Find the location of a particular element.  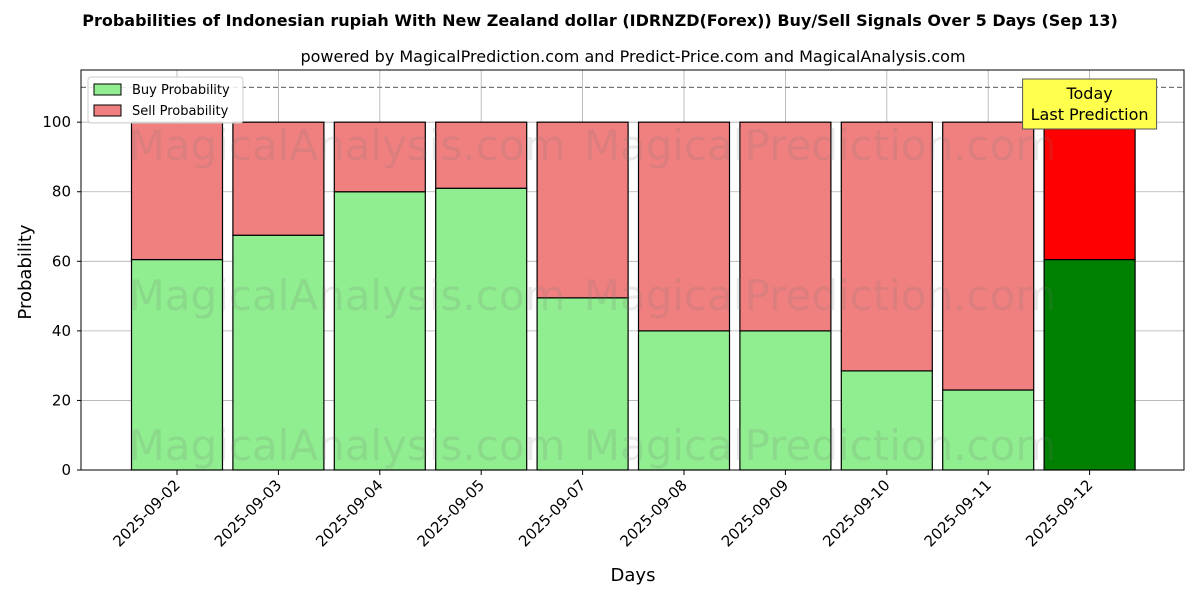

x-tick-label: 2025-09-05 is located at coordinates (451, 513).